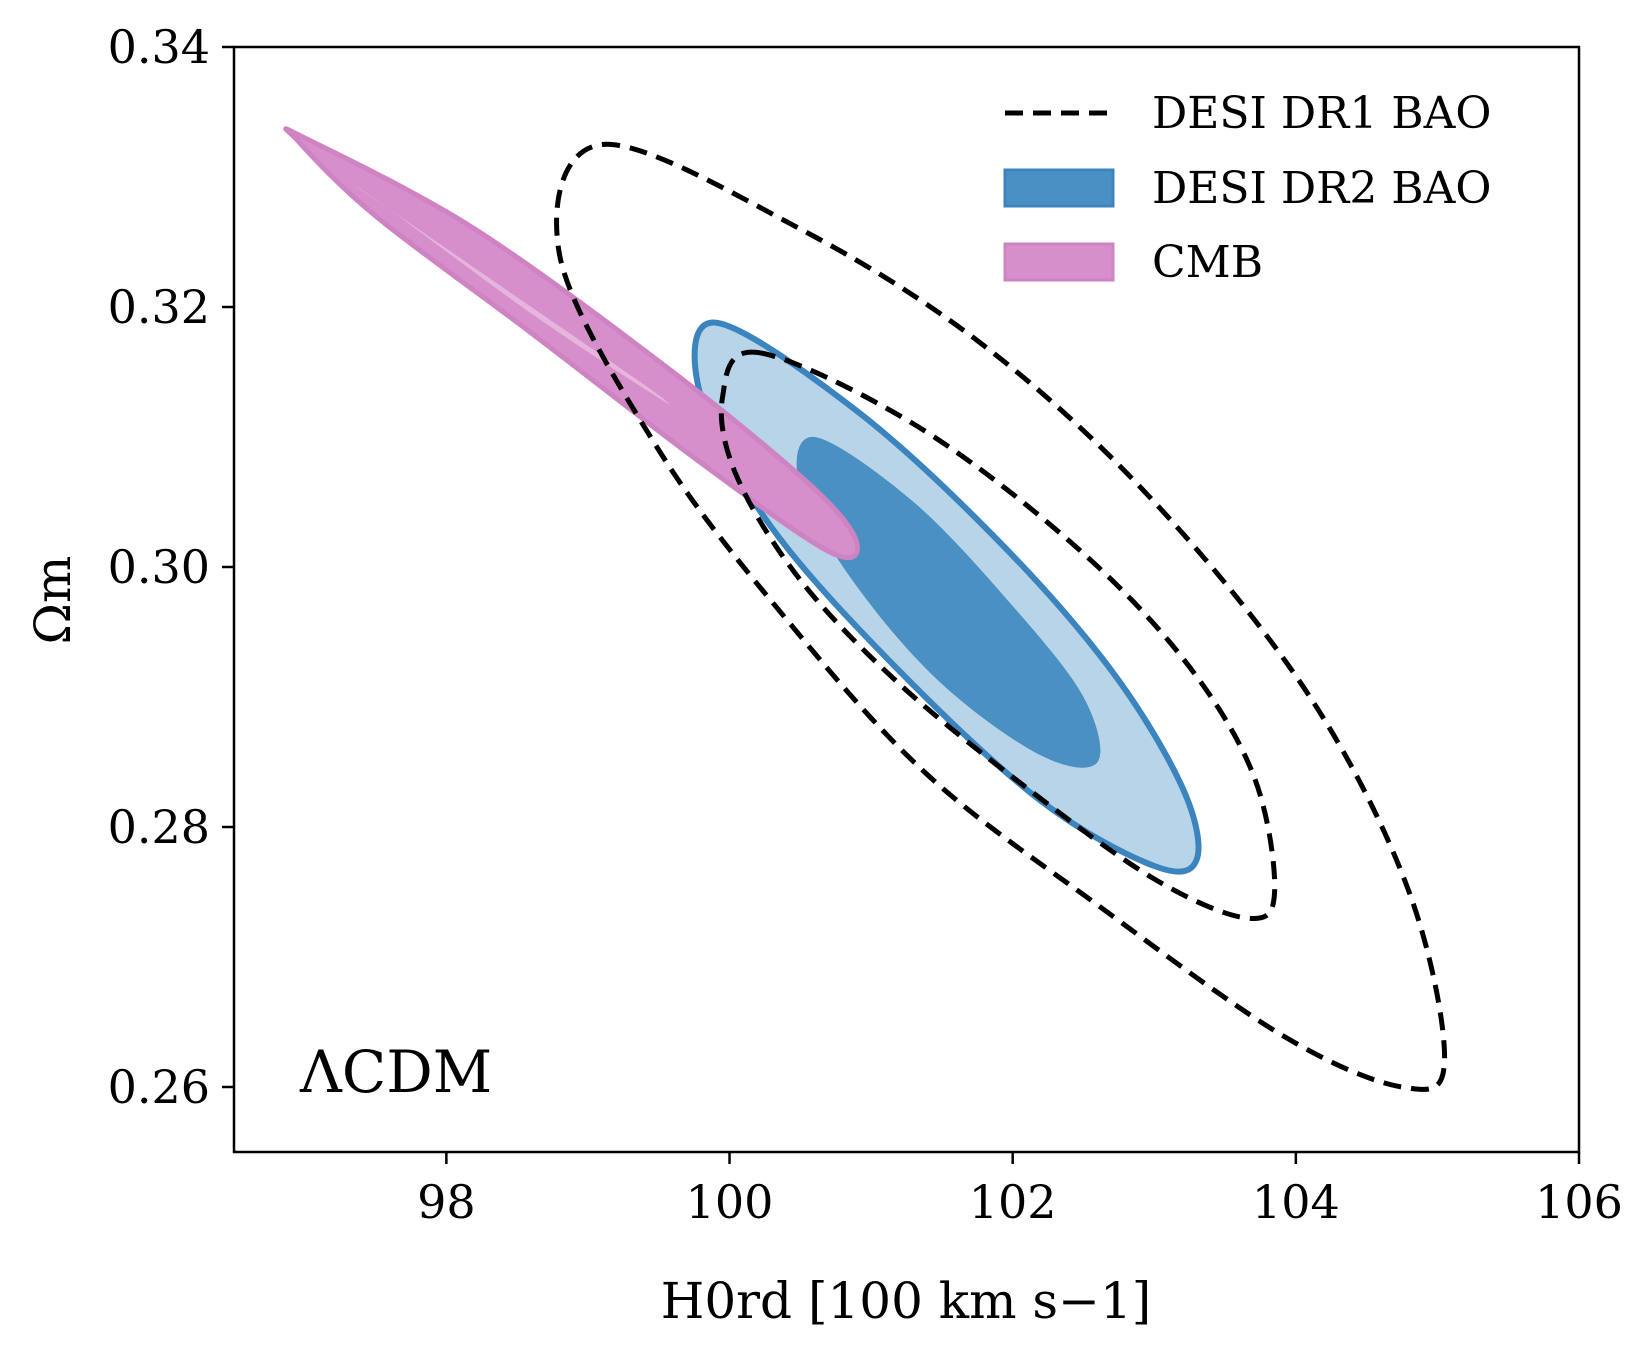 The height and width of the screenshot is (1350, 1639). Describe the element at coordinates (1013, 1202) in the screenshot. I see `x-tick-label: 102` at that location.